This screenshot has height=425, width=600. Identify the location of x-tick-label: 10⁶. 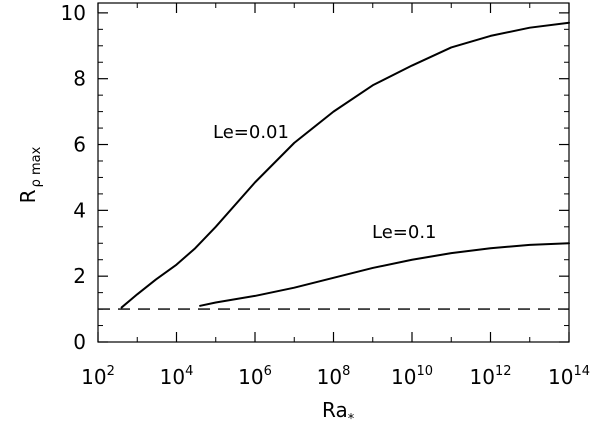
(255, 376).